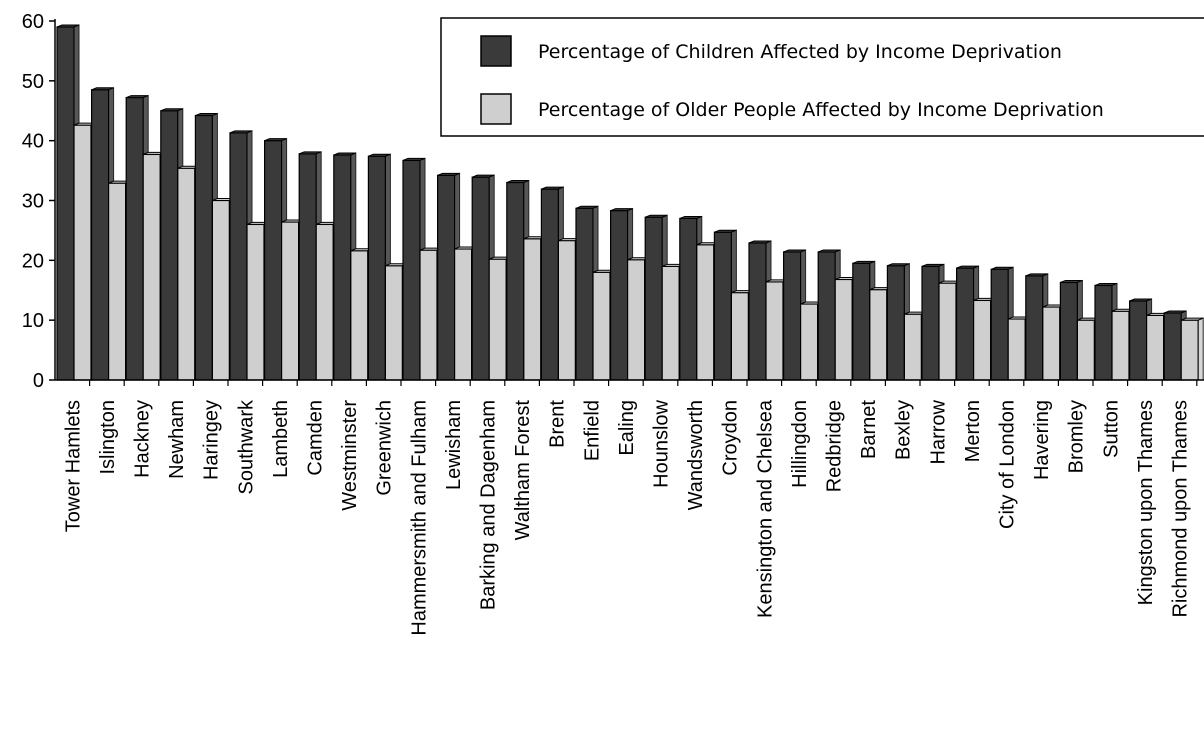 The height and width of the screenshot is (731, 1204). I want to click on bar-older-people, so click(1192, 349).